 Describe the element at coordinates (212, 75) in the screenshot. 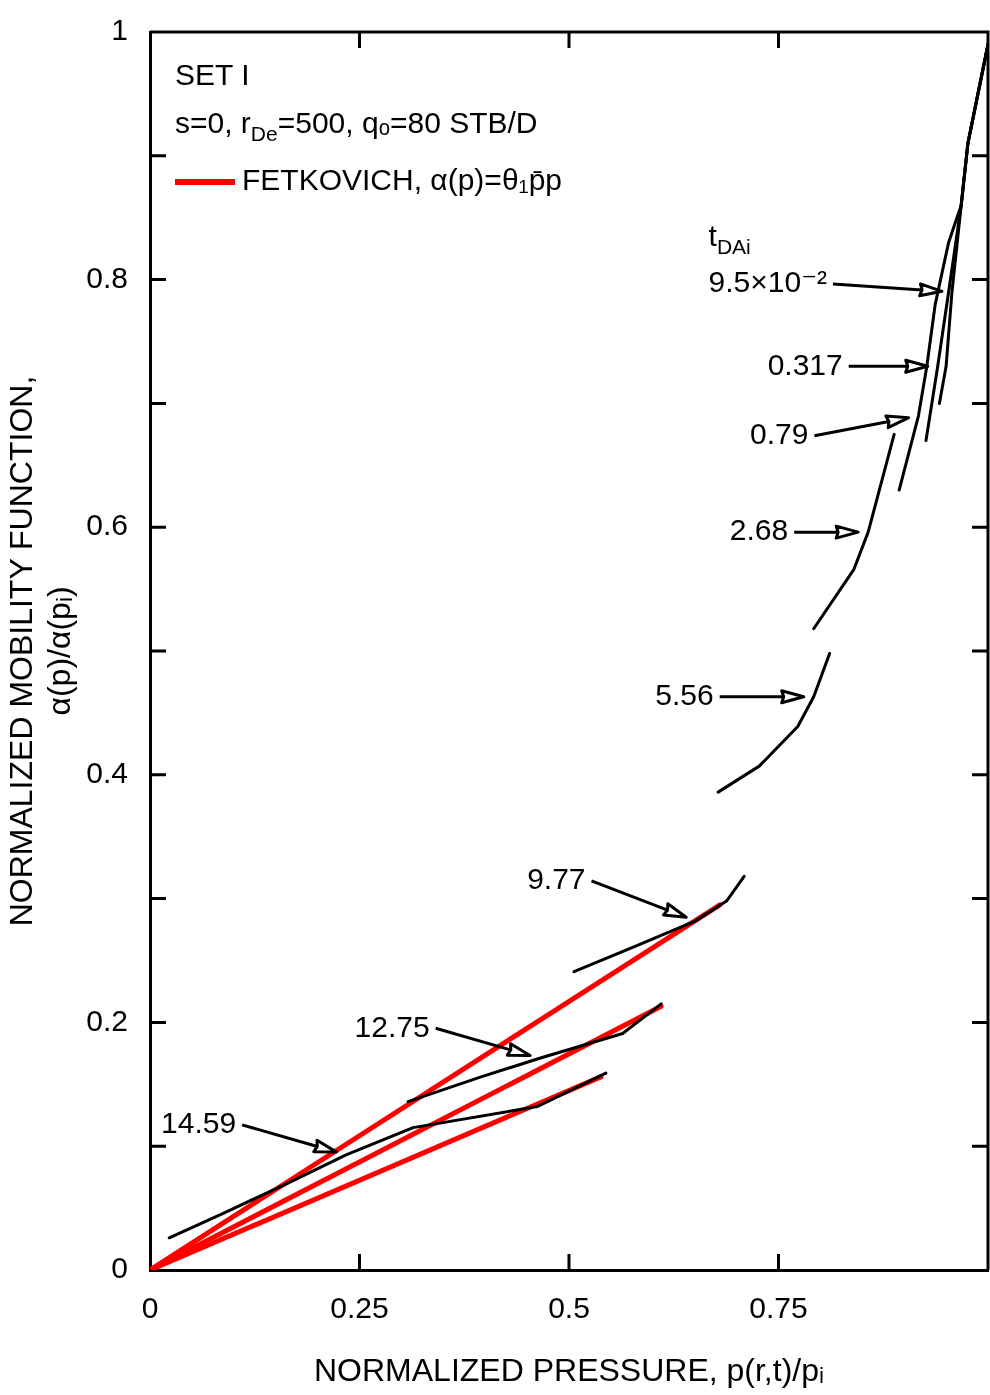

I see `annotation: SET I` at that location.